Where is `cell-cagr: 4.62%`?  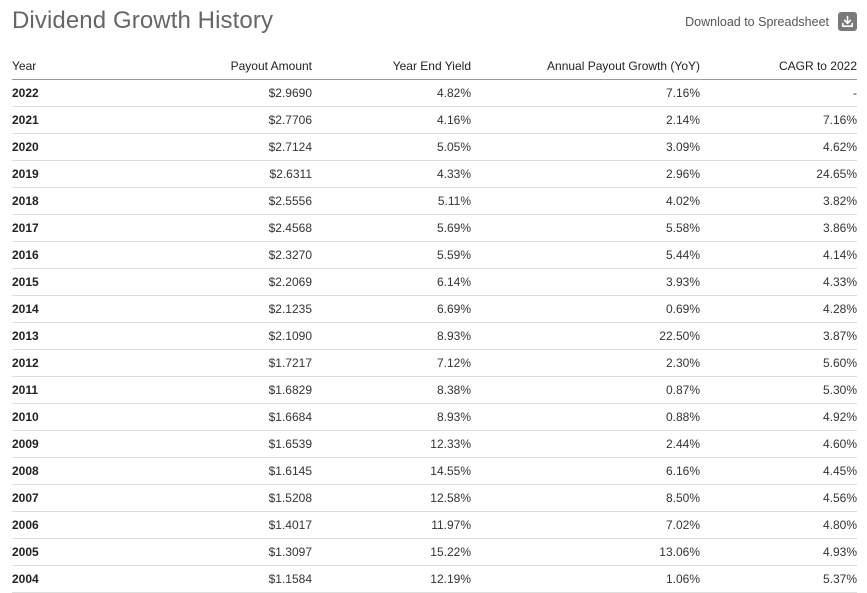 cell-cagr: 4.62% is located at coordinates (778, 147).